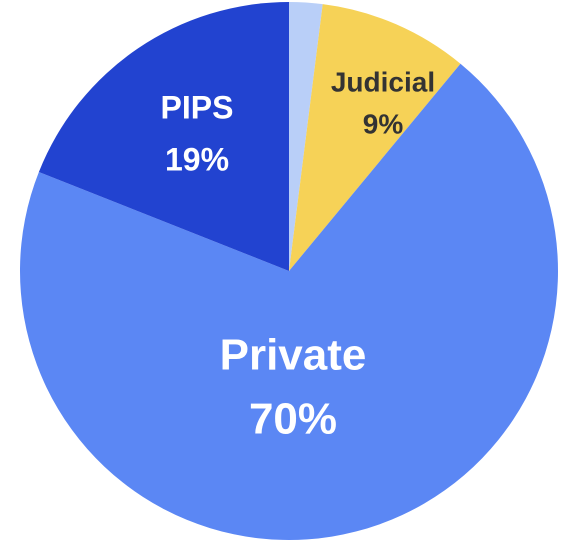 This screenshot has width=563, height=542. What do you see at coordinates (383, 81) in the screenshot?
I see `slice-label: Judicial` at bounding box center [383, 81].